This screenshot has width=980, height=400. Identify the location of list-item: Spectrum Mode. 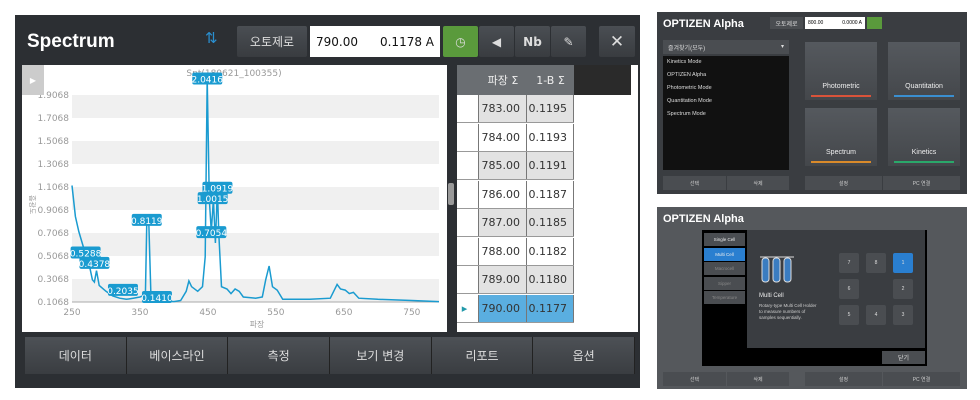
(686, 114).